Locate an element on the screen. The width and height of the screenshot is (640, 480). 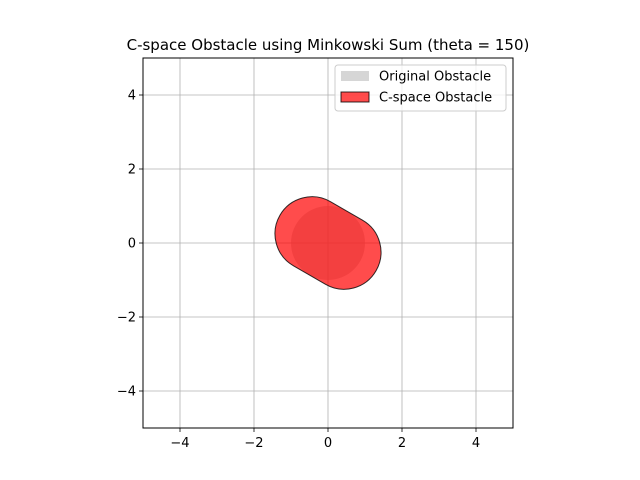
y-tick-label: 2 is located at coordinates (132, 170).